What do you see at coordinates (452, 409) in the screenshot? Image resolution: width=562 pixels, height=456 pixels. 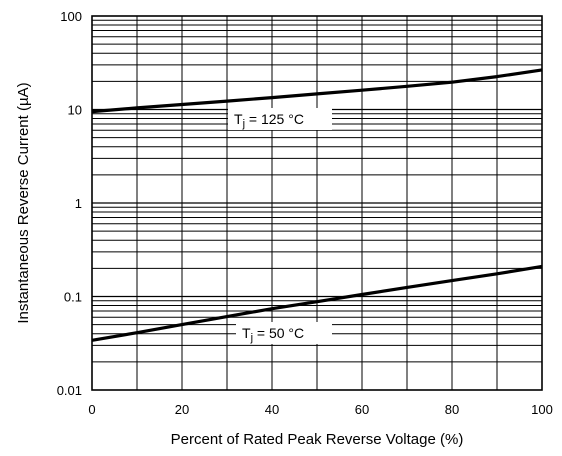 I see `x-tick-label: 80` at bounding box center [452, 409].